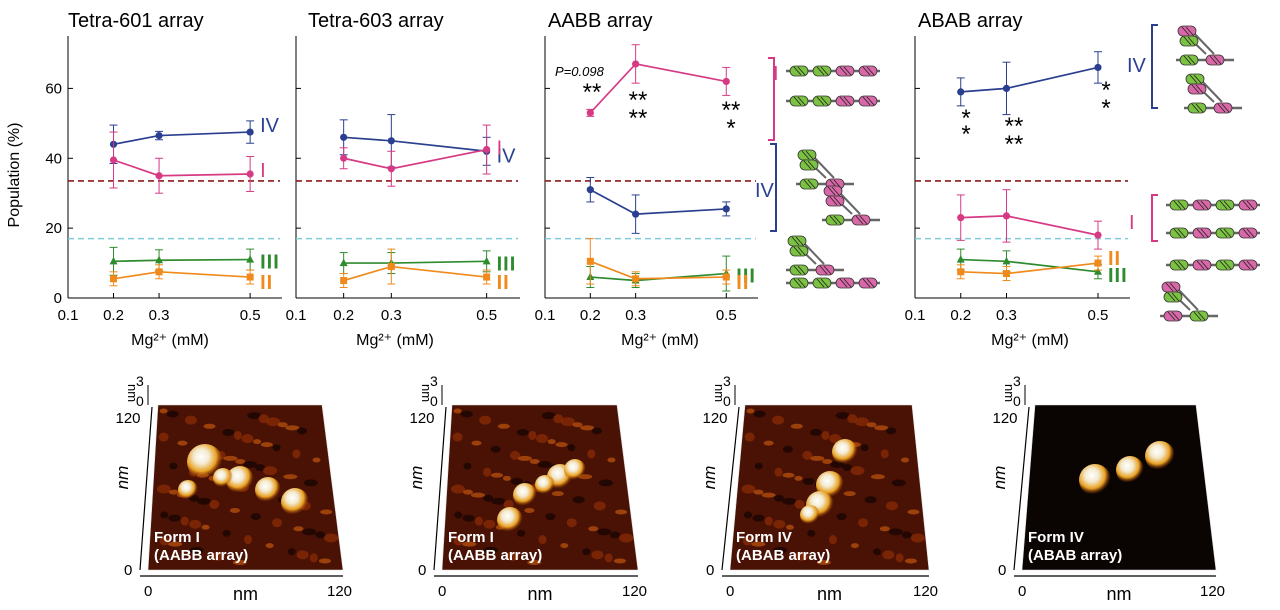 This screenshot has width=1280, height=610. I want to click on x-axis-label: Mg²⁺ (mM), so click(170, 340).